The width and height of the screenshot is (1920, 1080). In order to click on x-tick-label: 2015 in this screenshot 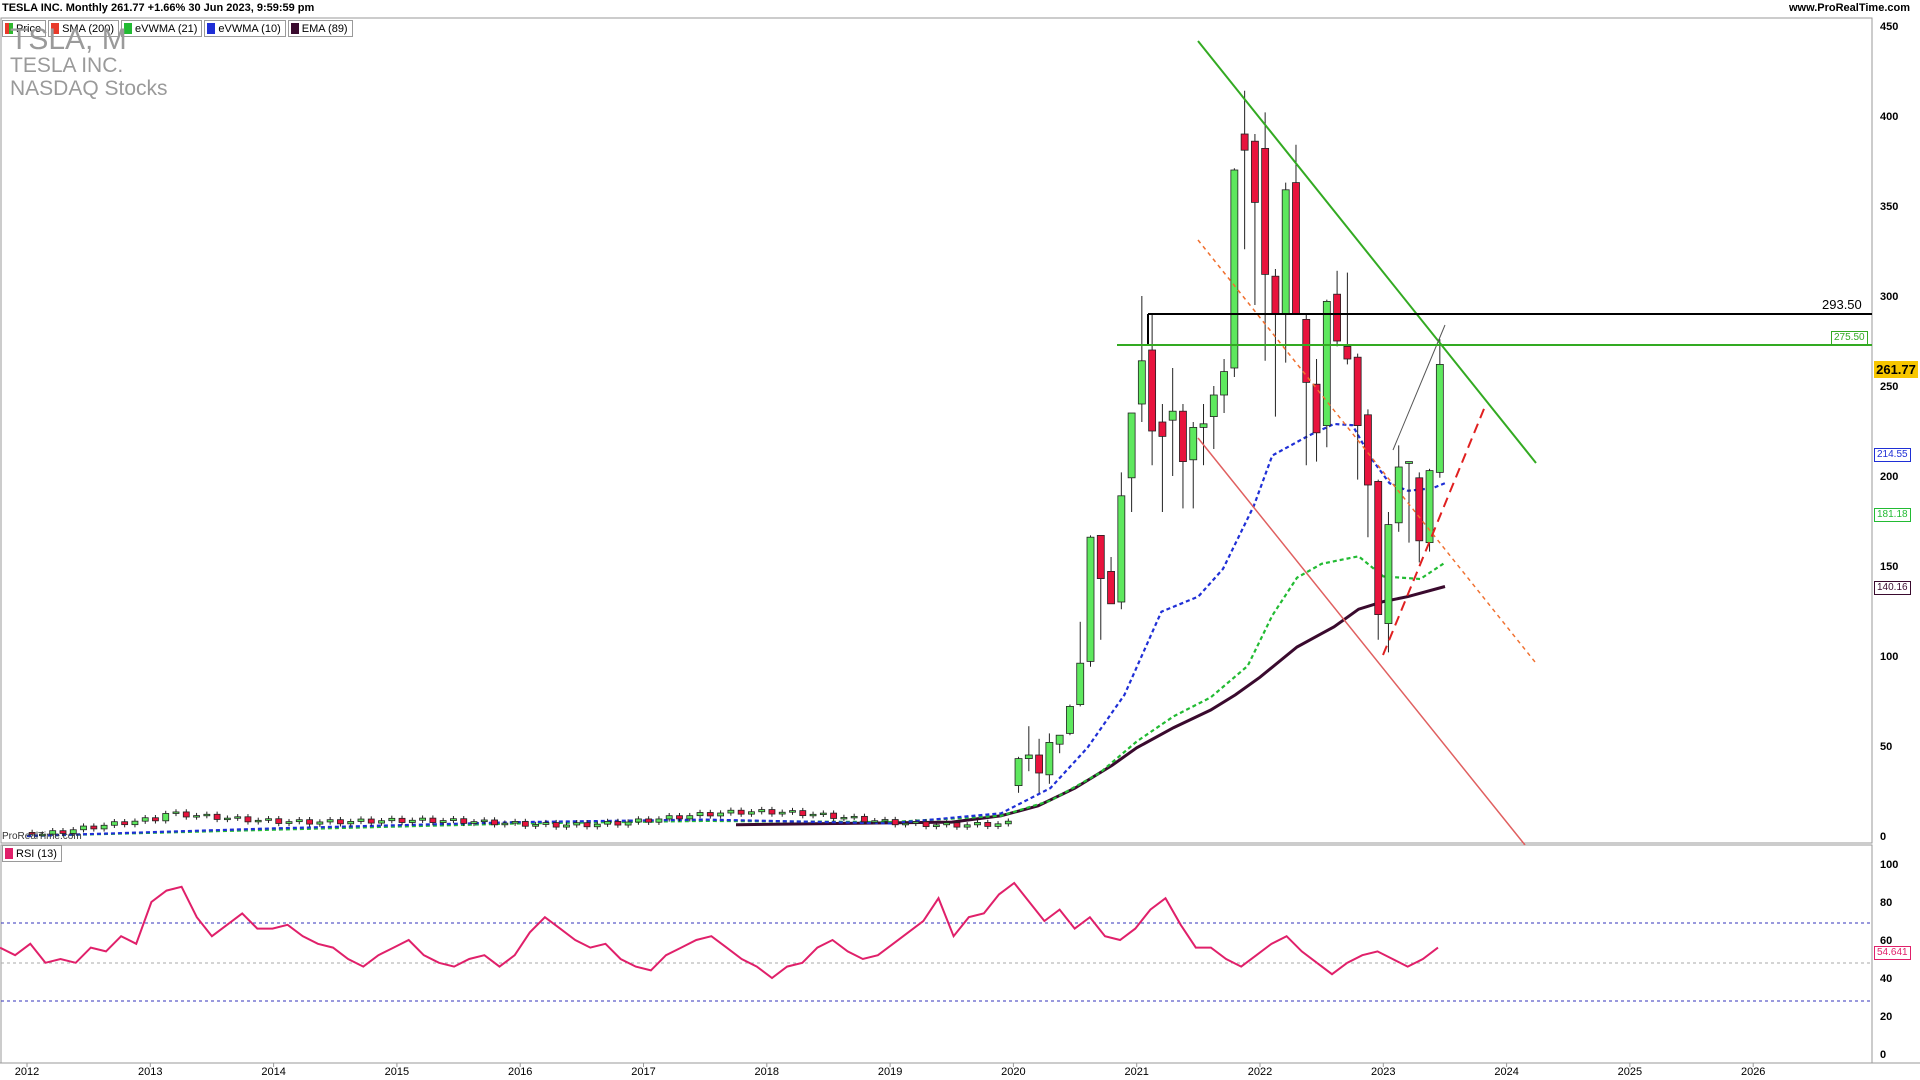, I will do `click(397, 1072)`.